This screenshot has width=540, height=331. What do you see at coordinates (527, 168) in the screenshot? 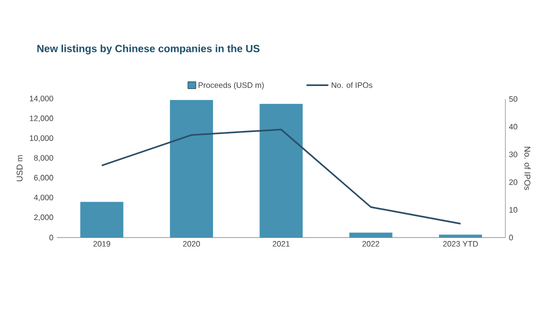
I see `y2-axis-title: No. of IPOs` at bounding box center [527, 168].